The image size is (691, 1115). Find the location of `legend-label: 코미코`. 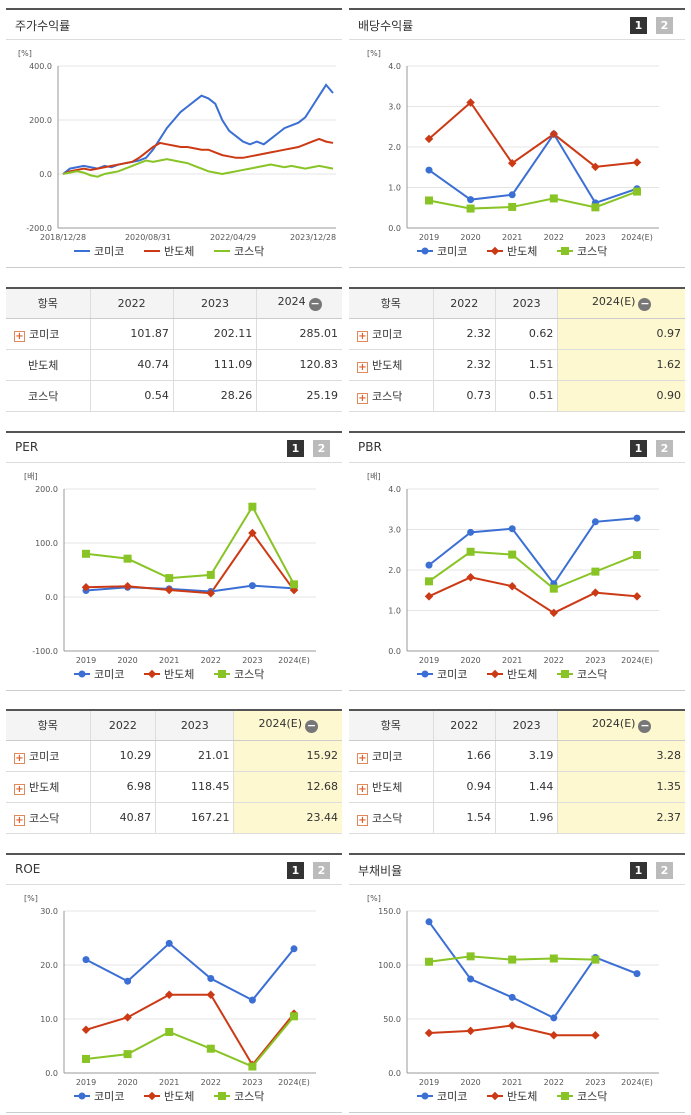

legend-label: 코미코 is located at coordinates (452, 674).